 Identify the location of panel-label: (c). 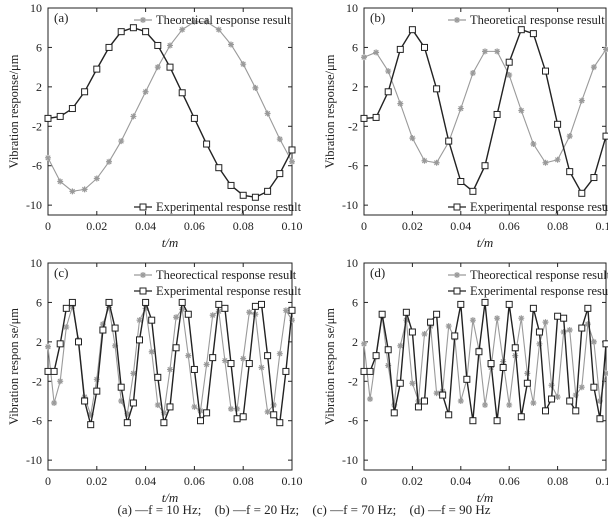
(61, 272).